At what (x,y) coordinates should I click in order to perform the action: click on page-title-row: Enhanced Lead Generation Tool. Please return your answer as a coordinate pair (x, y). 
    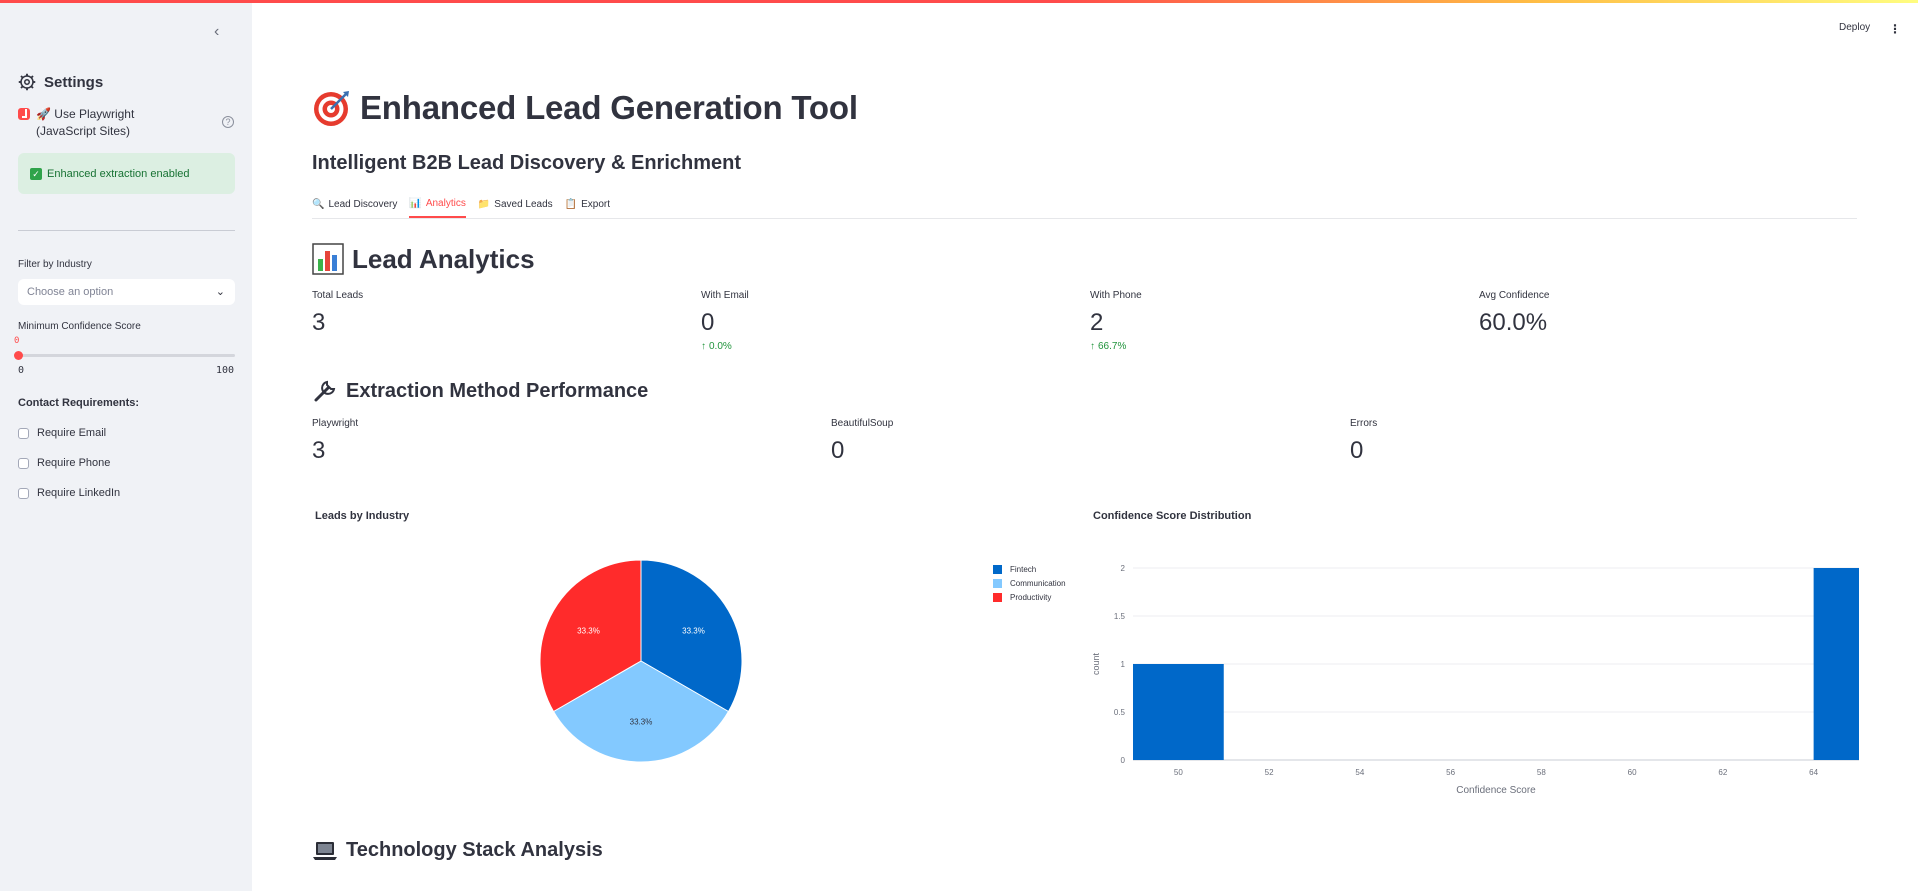
    Looking at the image, I should click on (585, 108).